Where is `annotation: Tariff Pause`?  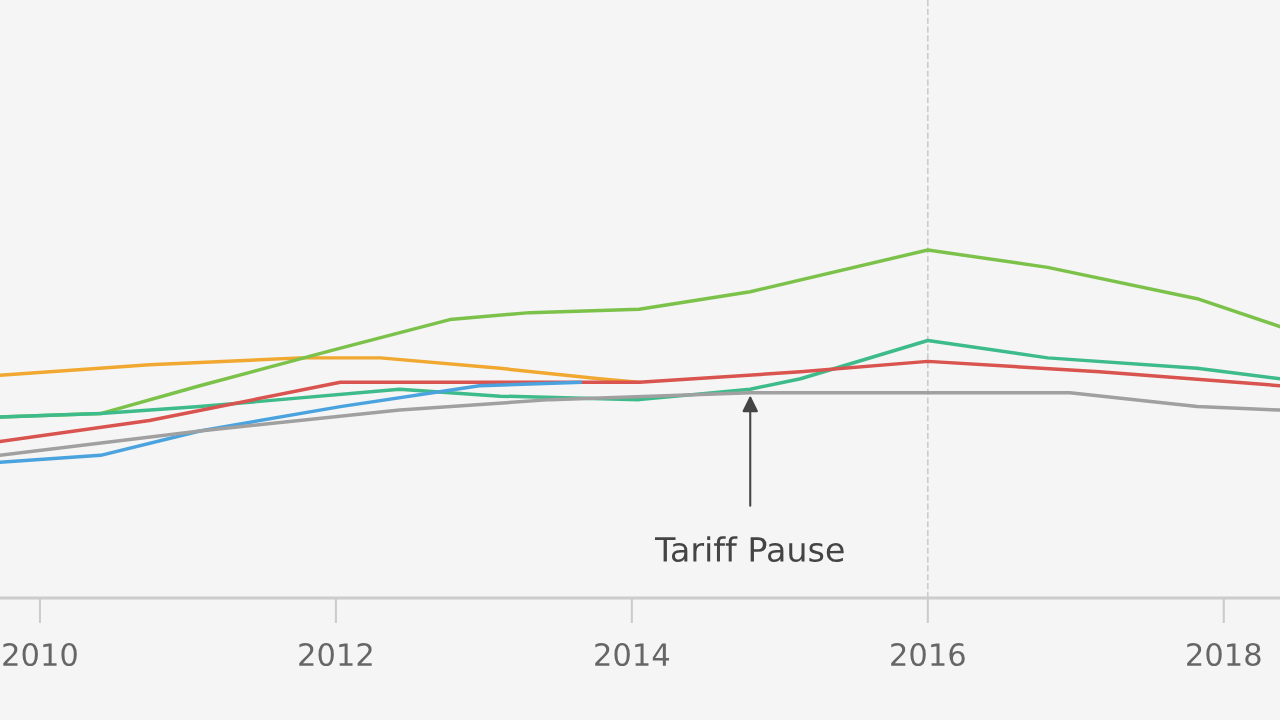 annotation: Tariff Pause is located at coordinates (749, 549).